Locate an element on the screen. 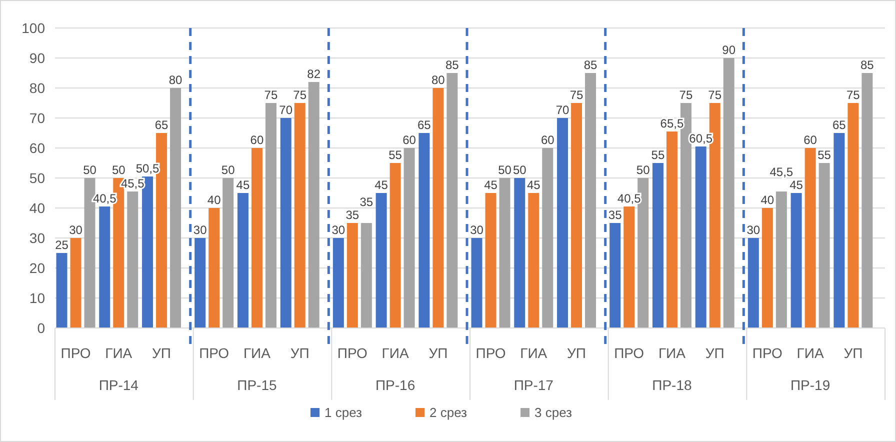 The height and width of the screenshot is (442, 896). legend-label: 1 срез is located at coordinates (343, 412).